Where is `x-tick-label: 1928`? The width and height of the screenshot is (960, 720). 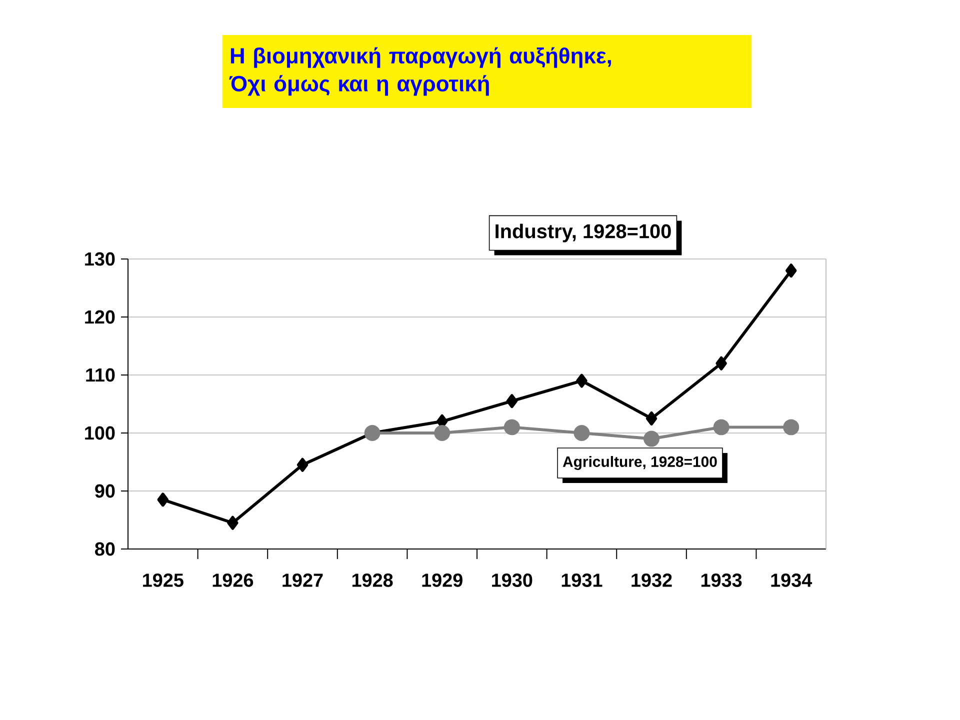
x-tick-label: 1928 is located at coordinates (372, 580).